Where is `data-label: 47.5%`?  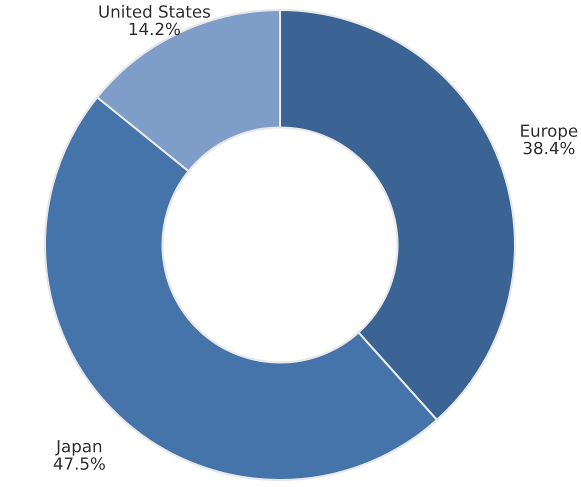
data-label: 47.5% is located at coordinates (79, 463).